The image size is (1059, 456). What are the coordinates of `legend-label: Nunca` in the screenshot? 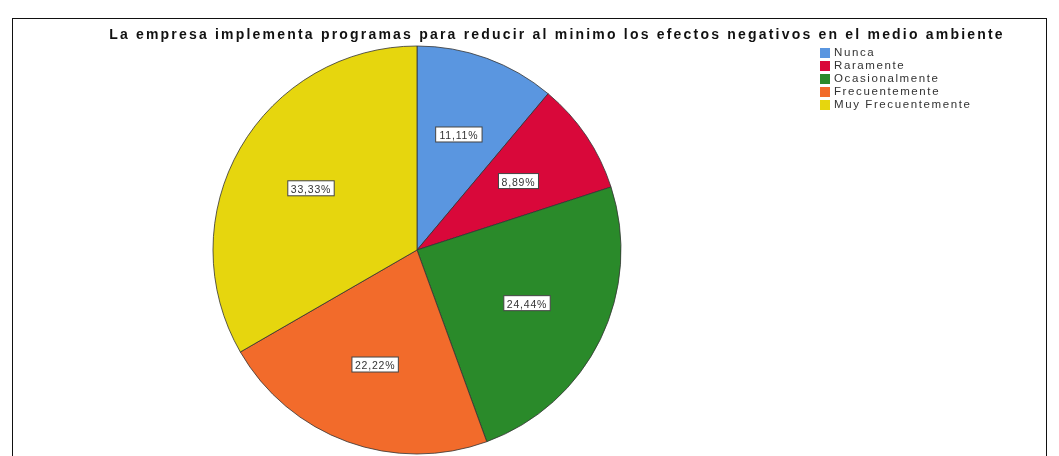 It's located at (855, 52).